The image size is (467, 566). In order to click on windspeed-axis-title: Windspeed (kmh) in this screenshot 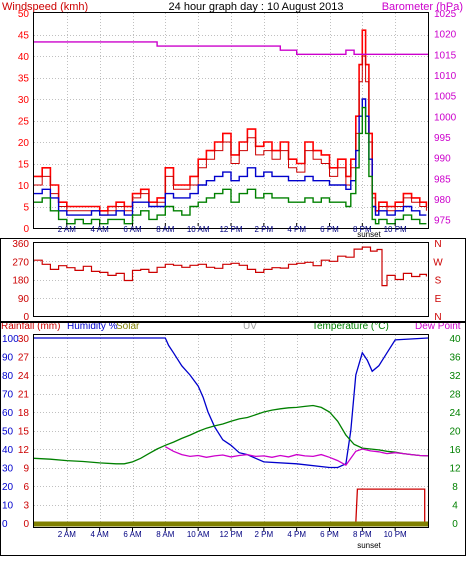, I will do `click(45, 7)`.